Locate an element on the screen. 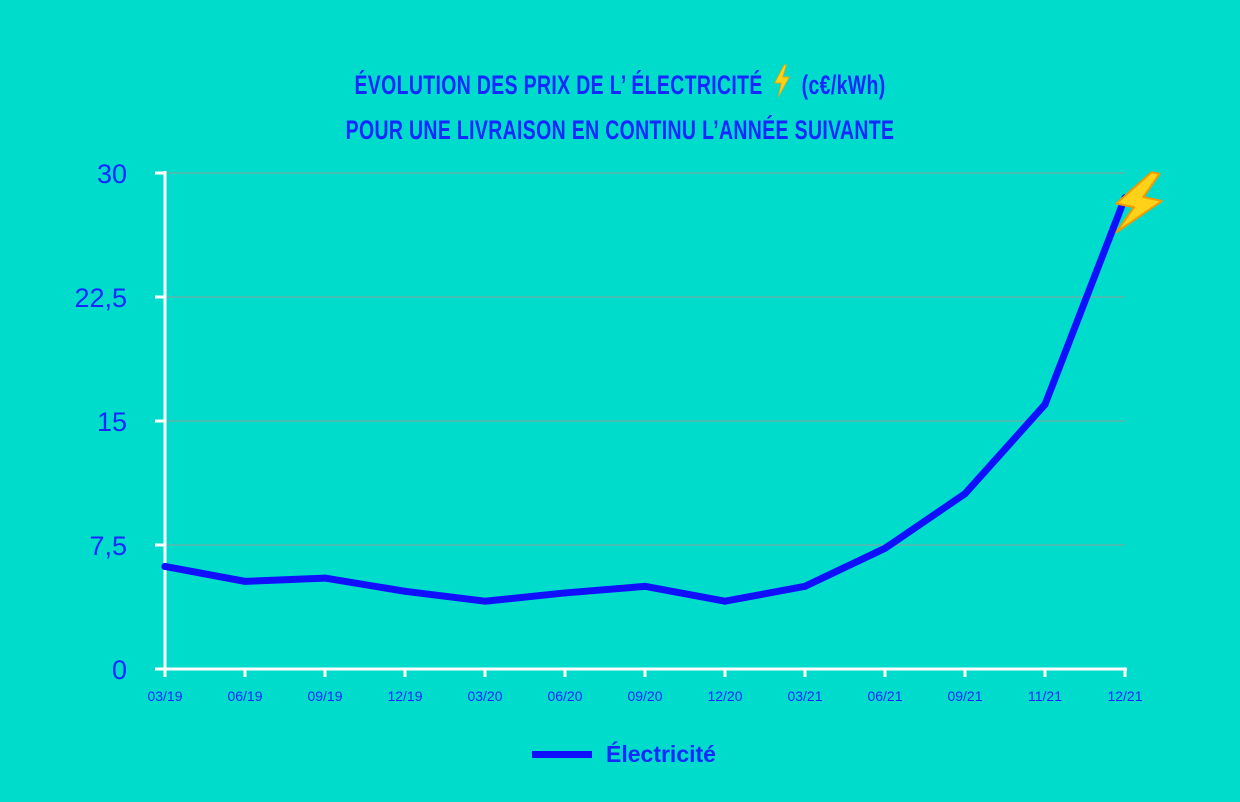  chart-title-prefix: ÉVOLUTION DES PRIX DE L’ ÉLECTRICITÉ is located at coordinates (558, 85).